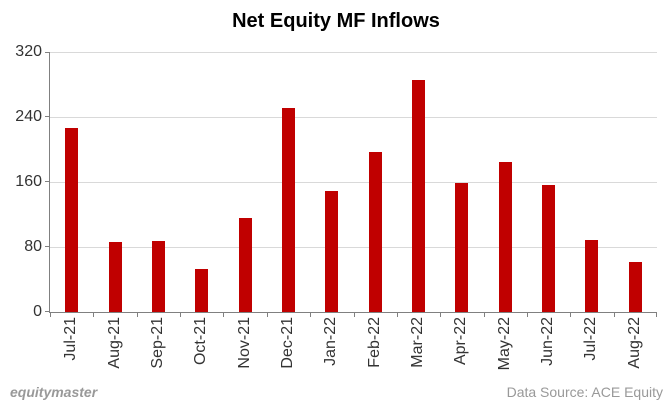 This screenshot has height=408, width=672. Describe the element at coordinates (201, 341) in the screenshot. I see `x-tick-label-oct-21: Oct-21` at that location.